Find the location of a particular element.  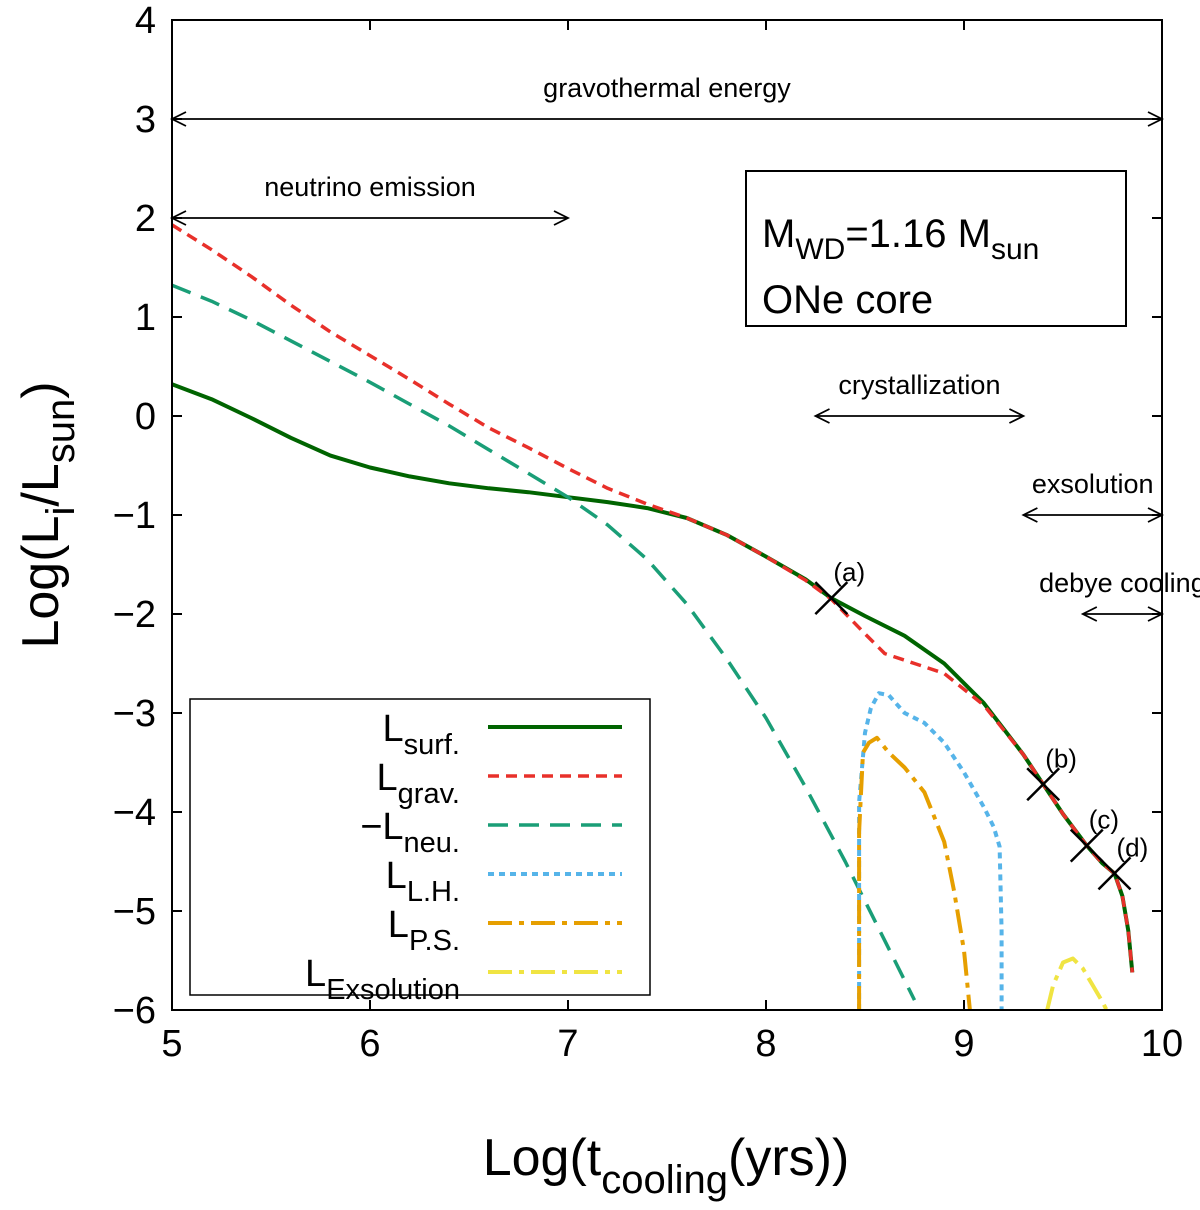

marker-label: (c) is located at coordinates (1104, 820).